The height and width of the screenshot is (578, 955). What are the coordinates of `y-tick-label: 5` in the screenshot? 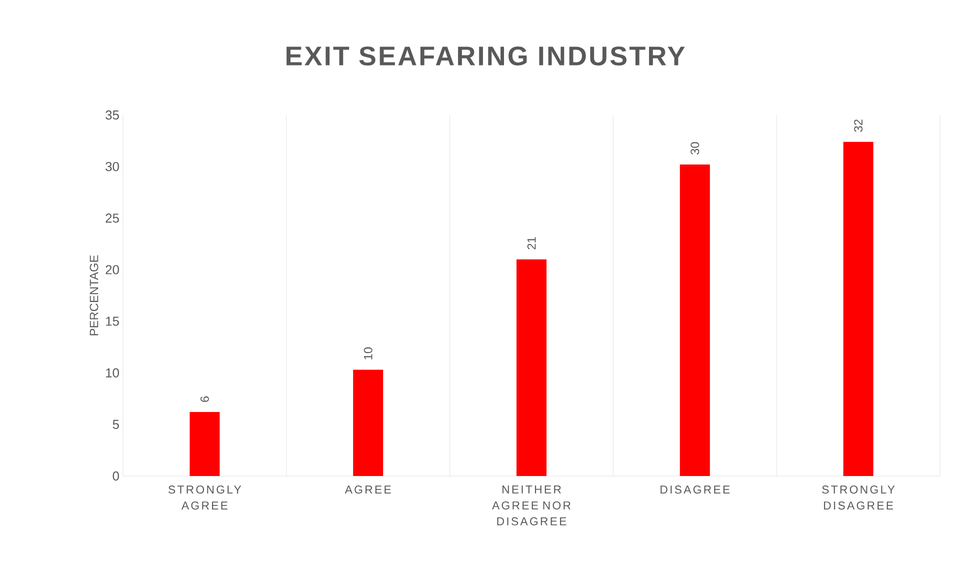 It's located at (115, 424).